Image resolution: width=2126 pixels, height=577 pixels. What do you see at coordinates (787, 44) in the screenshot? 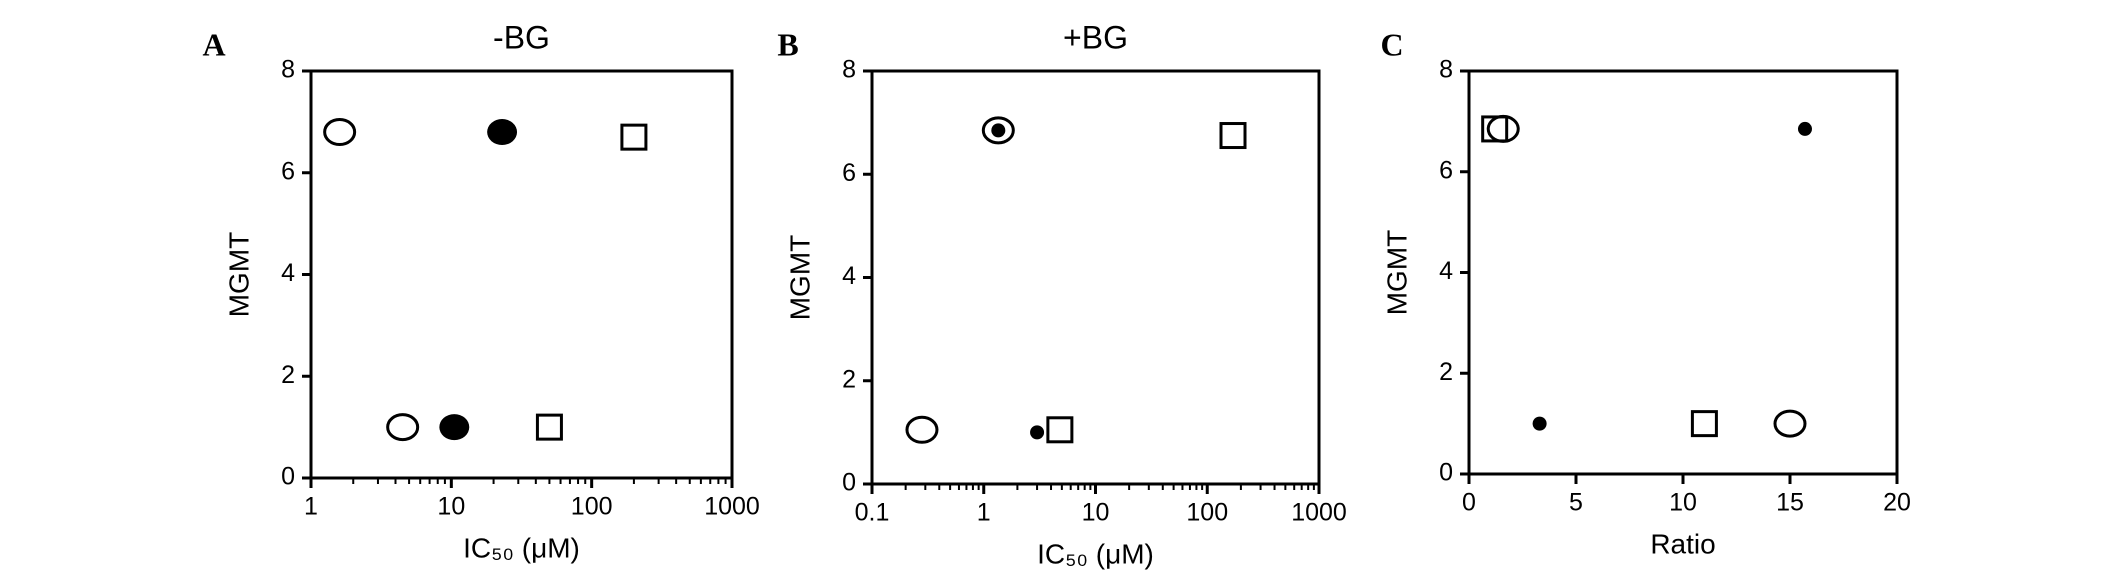
I see `panel-label: B` at bounding box center [787, 44].